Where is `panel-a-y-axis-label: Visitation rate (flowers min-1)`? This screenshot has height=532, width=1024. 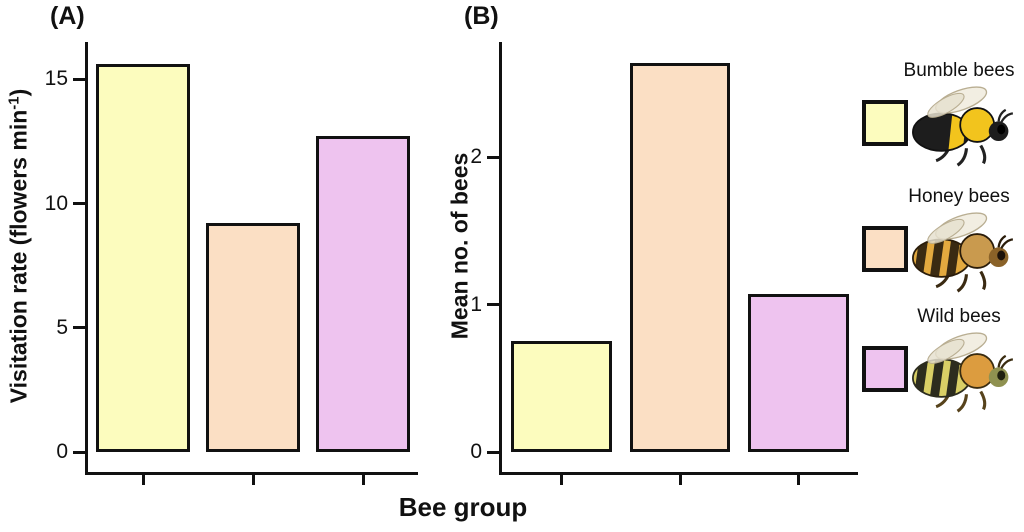
panel-a-y-axis-label: Visitation rate (flowers min-1) is located at coordinates (19, 246).